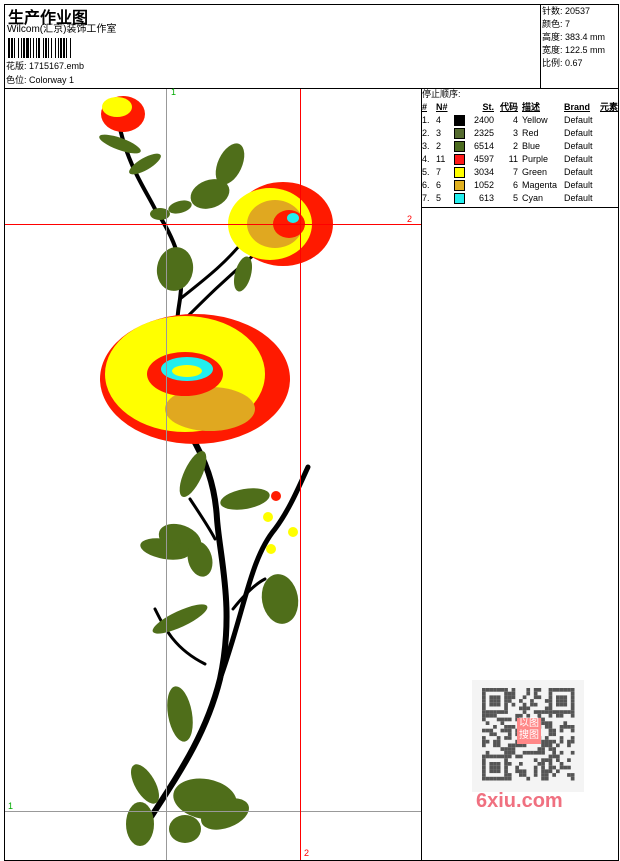 The height and width of the screenshot is (861, 620). What do you see at coordinates (578, 185) in the screenshot?
I see `row-brand: Default` at bounding box center [578, 185].